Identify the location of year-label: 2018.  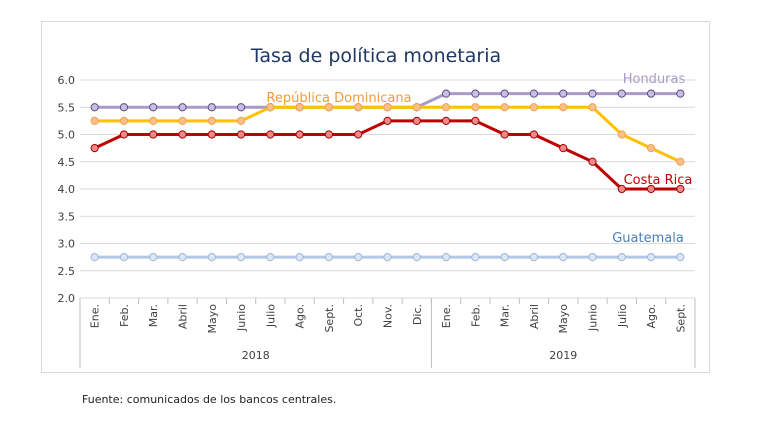
(256, 355).